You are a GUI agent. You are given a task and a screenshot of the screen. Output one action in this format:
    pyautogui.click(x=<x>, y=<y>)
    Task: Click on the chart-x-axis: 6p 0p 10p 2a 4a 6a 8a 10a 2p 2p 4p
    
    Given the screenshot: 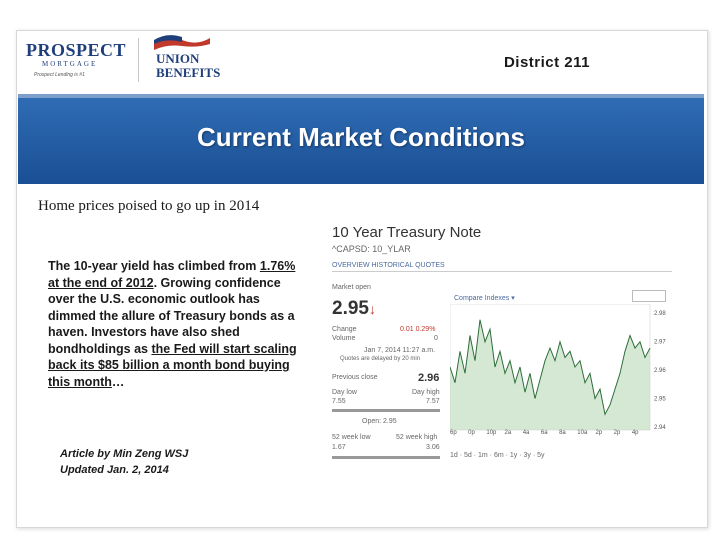 What is the action you would take?
    pyautogui.click(x=550, y=435)
    